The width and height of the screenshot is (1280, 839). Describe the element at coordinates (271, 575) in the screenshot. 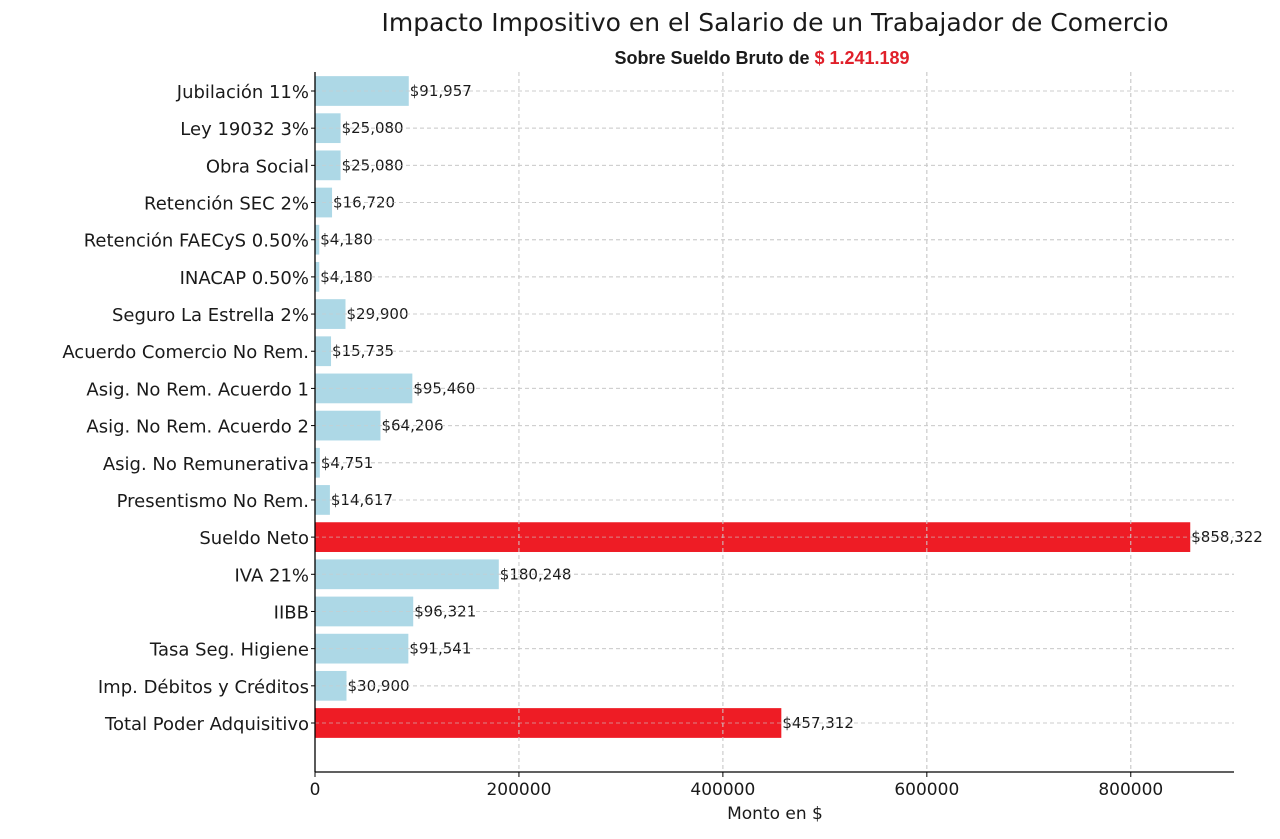

I see `y-tick-label-13: IVA 21%` at that location.